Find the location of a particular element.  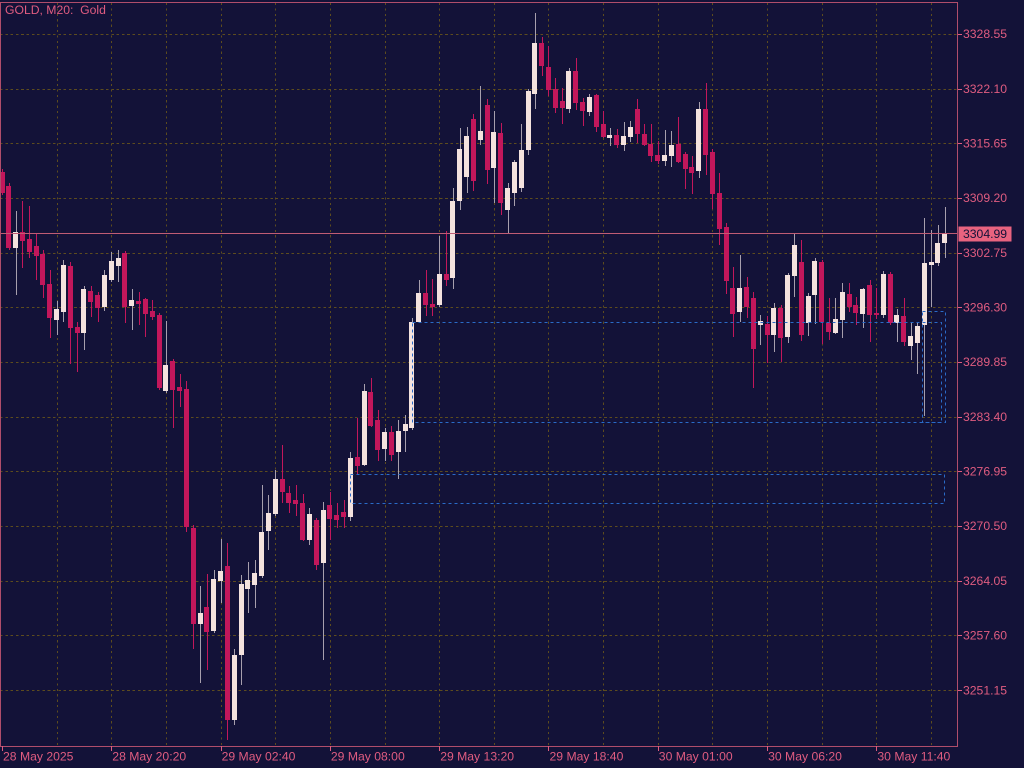

svg-text: 30 May 11:40 is located at coordinates (913, 757).